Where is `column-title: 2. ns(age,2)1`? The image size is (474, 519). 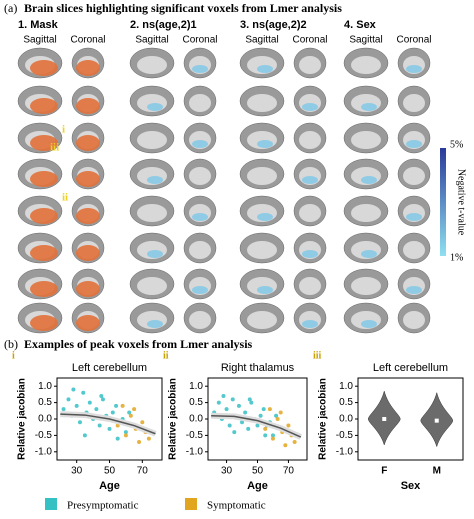
column-title: 2. ns(age,2)1 is located at coordinates (163, 25).